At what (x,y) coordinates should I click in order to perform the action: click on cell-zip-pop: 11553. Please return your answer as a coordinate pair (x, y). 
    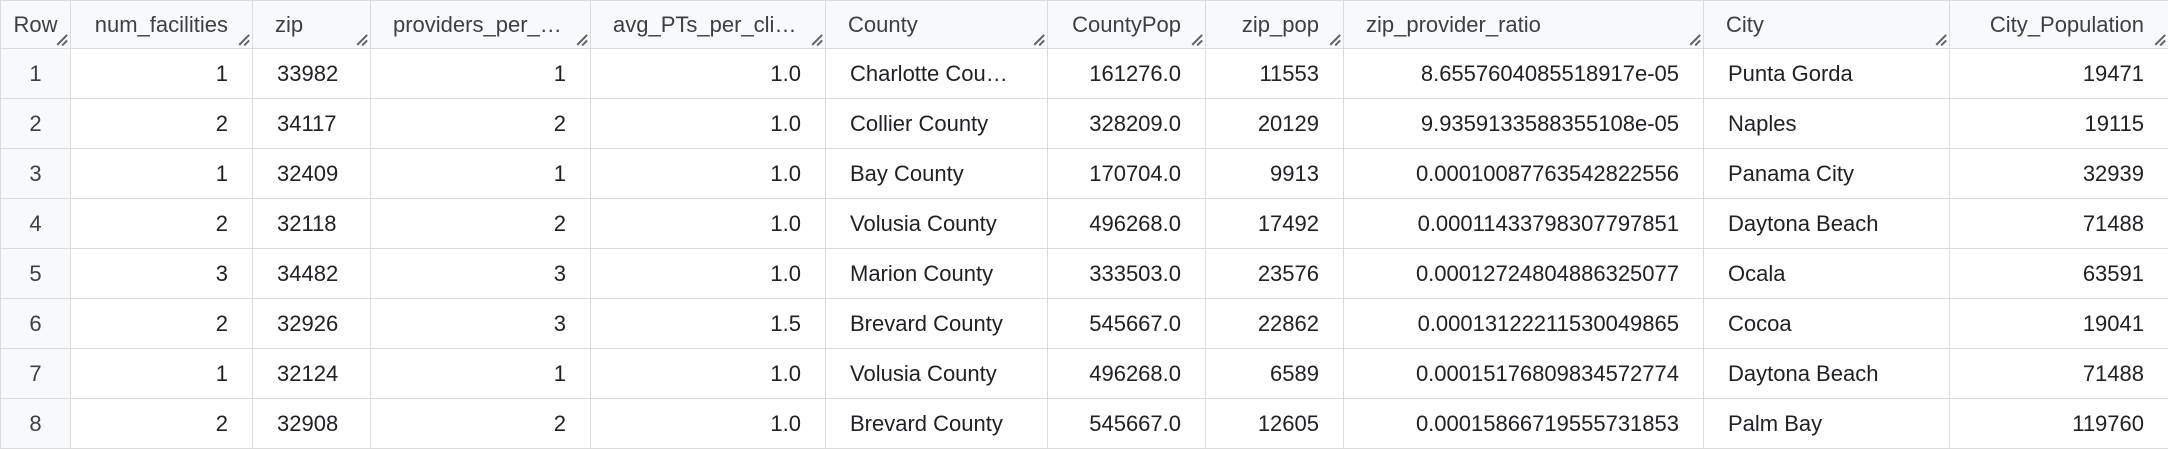
    Looking at the image, I should click on (1274, 73).